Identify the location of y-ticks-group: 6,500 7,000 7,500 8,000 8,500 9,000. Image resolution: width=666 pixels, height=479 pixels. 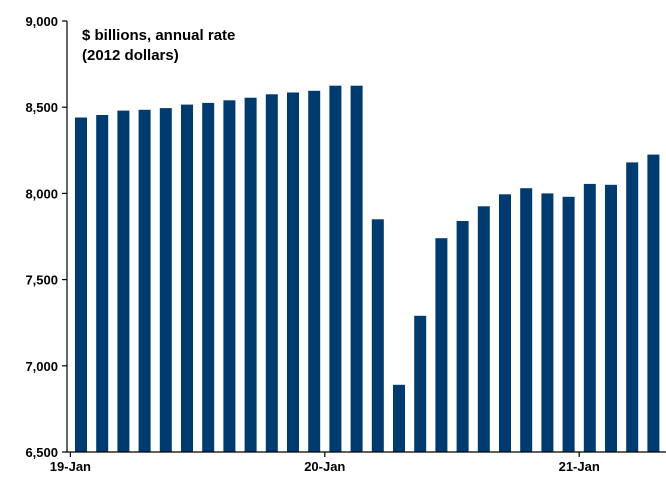
(46, 237).